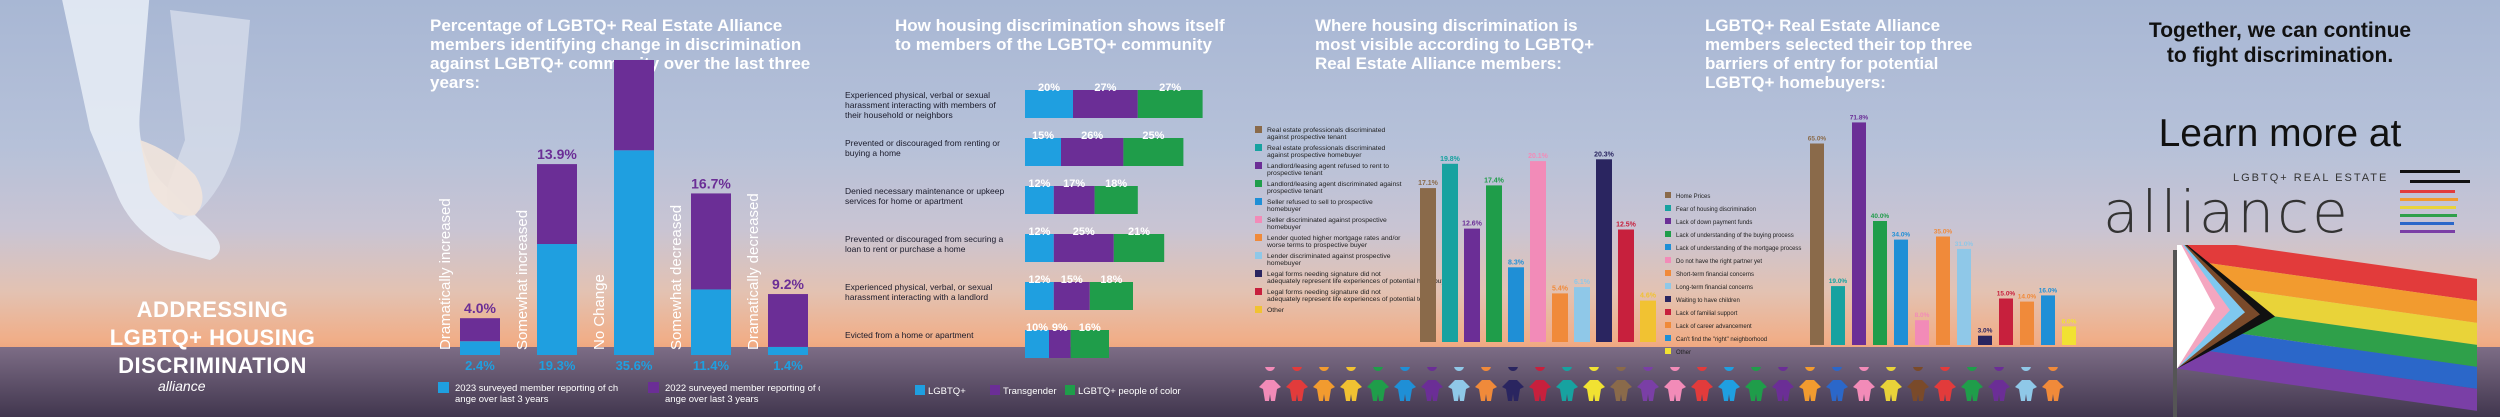  What do you see at coordinates (2325, 331) in the screenshot?
I see `progress-pride-flag-image` at bounding box center [2325, 331].